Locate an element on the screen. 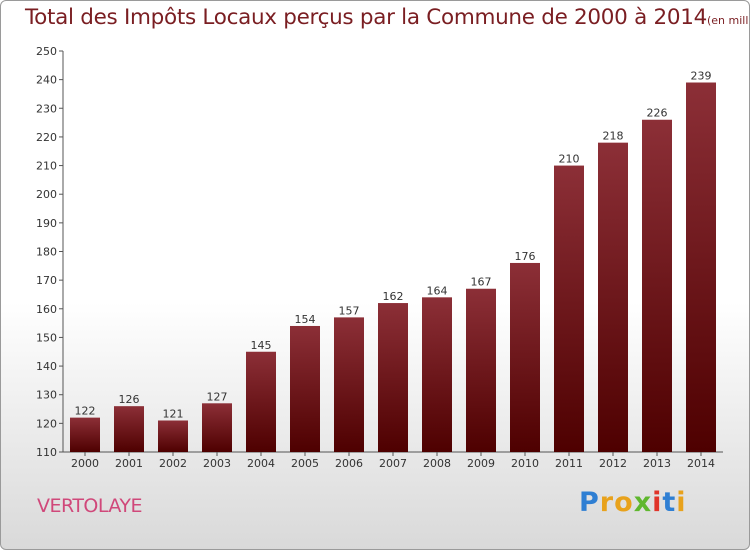 This screenshot has width=750, height=550. x-tick-label: 2012 is located at coordinates (613, 463).